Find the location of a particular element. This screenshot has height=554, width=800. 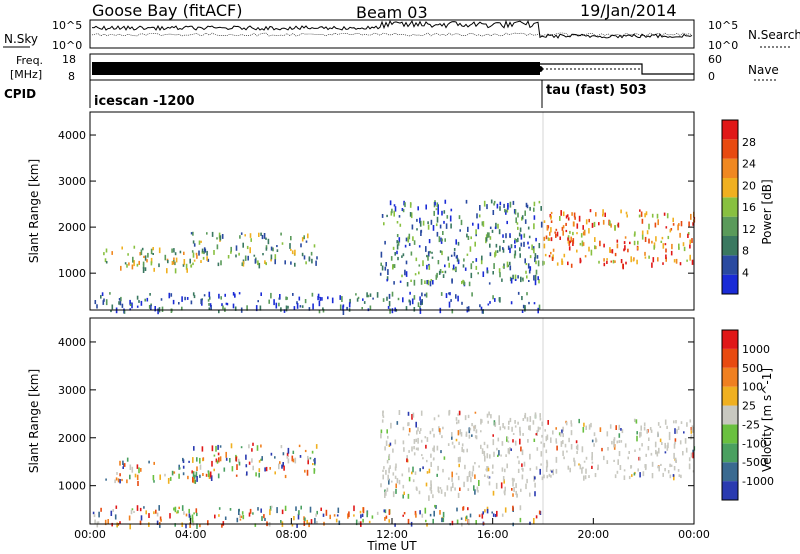

cpid-label: CPID is located at coordinates (20, 94).